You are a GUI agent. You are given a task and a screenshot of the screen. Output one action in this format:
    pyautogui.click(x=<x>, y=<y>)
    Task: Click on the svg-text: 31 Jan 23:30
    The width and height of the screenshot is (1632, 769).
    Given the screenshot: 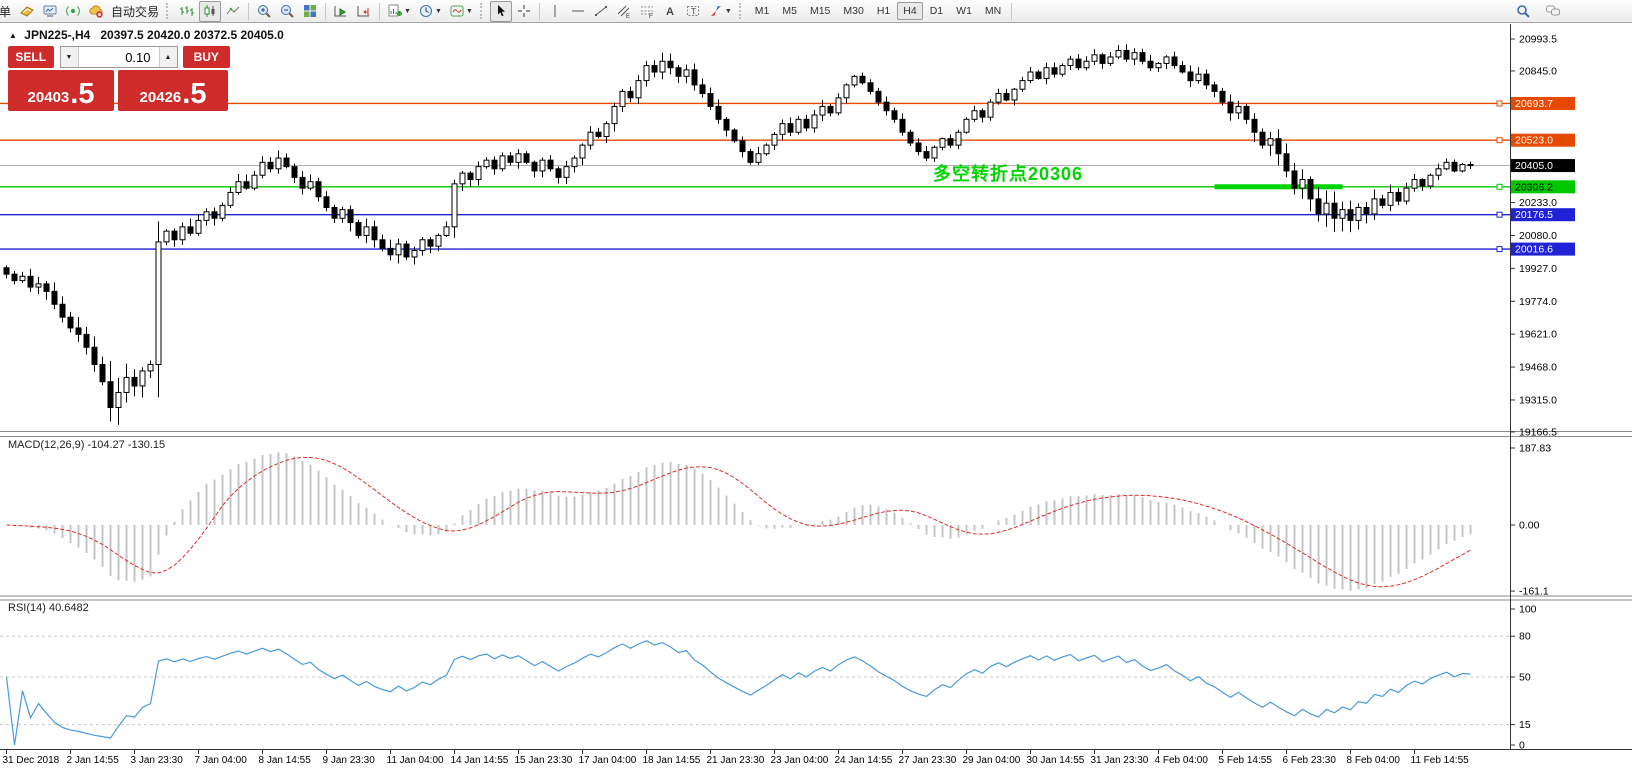 What is the action you would take?
    pyautogui.click(x=1120, y=760)
    